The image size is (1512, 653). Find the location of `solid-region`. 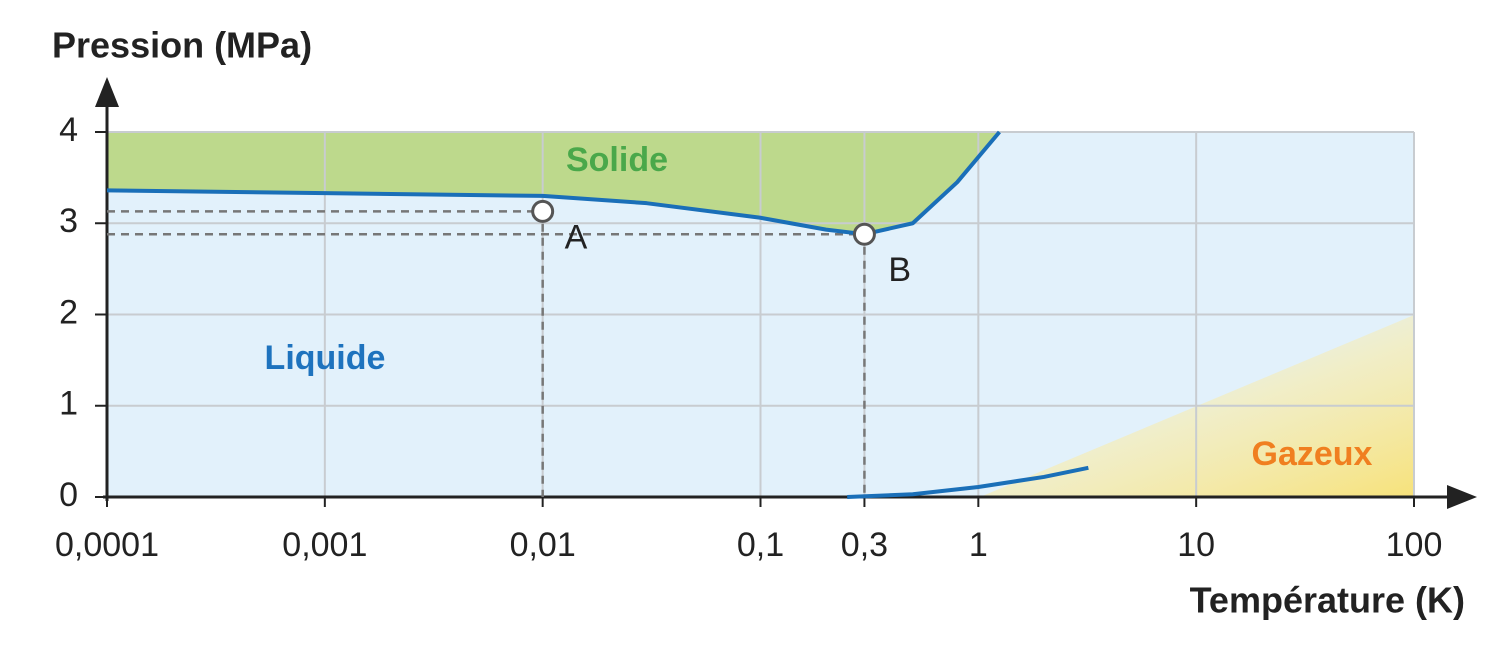

solid-region is located at coordinates (553, 183).